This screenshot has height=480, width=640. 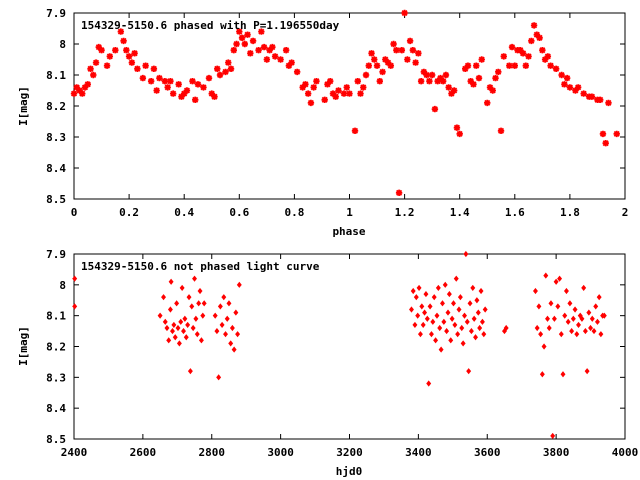 What do you see at coordinates (56, 137) in the screenshot?
I see `y-tick-label: 8.3` at bounding box center [56, 137].